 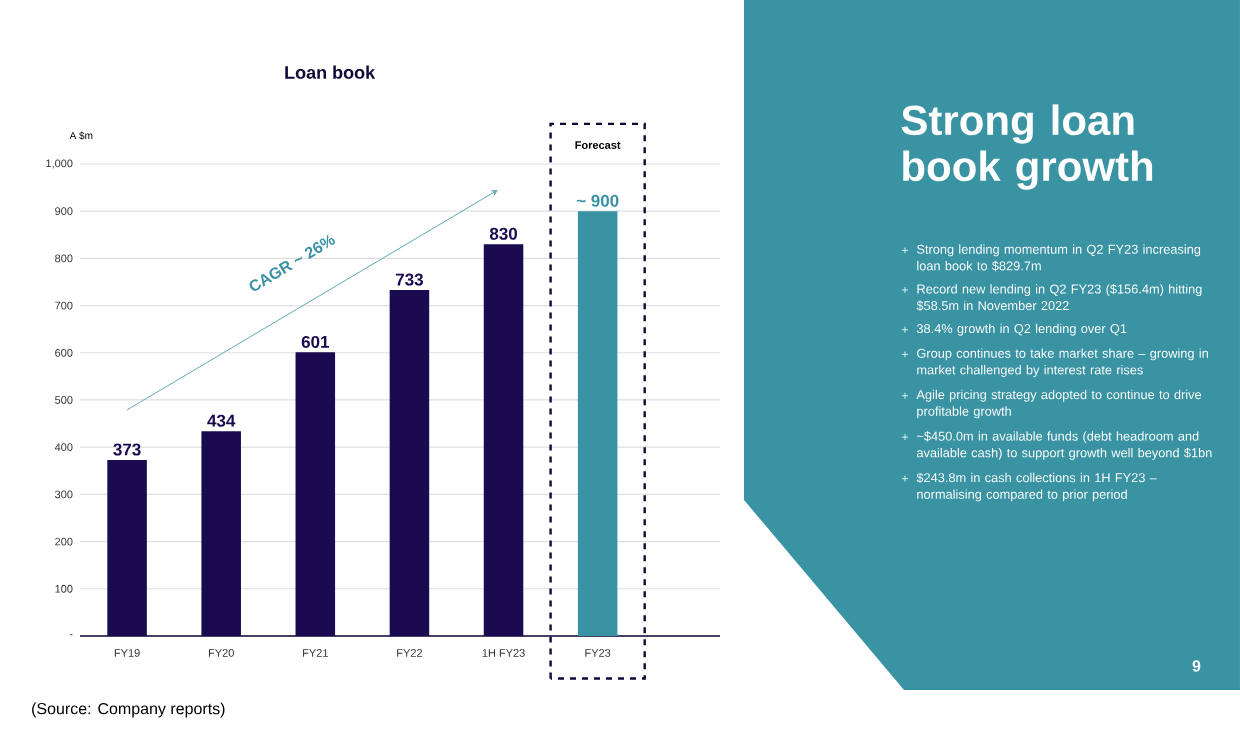 What do you see at coordinates (409, 279) in the screenshot?
I see `data-label: 733` at bounding box center [409, 279].